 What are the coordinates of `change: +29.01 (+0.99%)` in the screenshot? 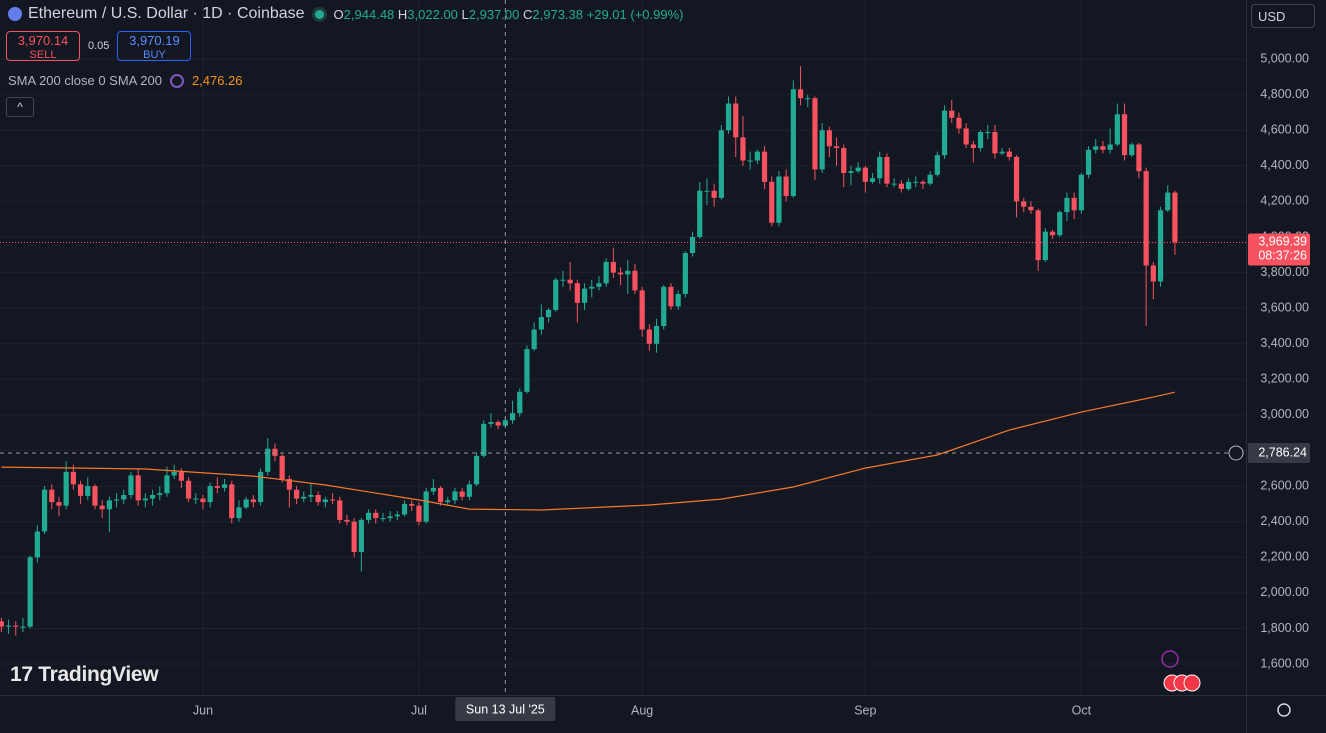 It's located at (635, 14).